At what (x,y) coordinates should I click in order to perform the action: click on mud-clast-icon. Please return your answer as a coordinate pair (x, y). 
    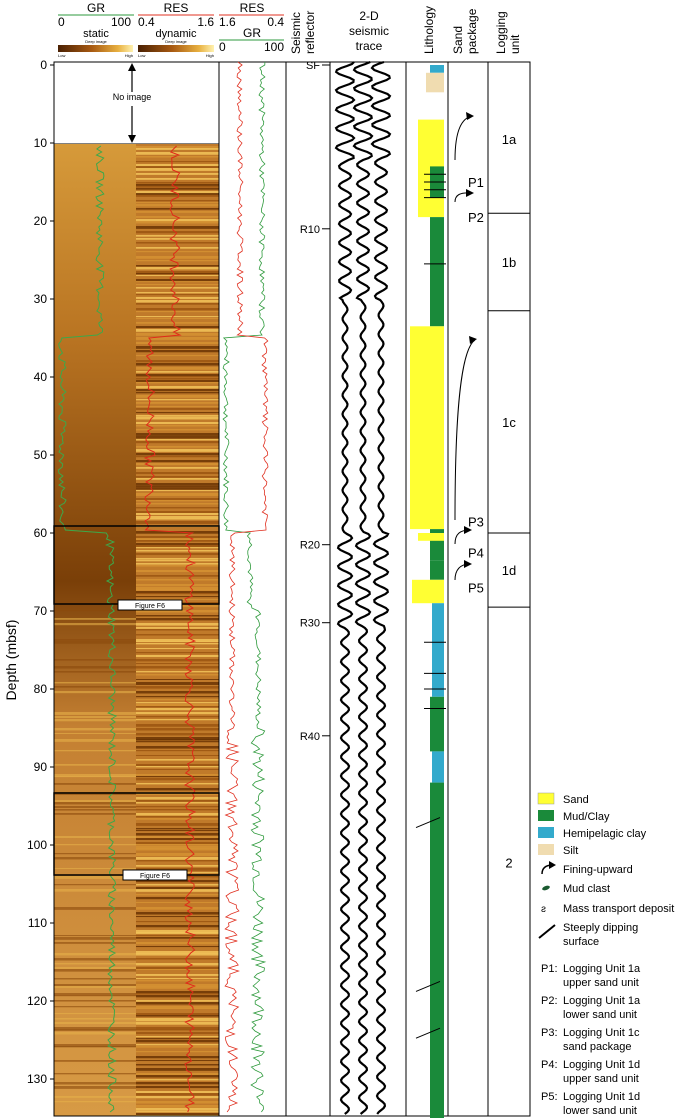
    Looking at the image, I should click on (546, 888).